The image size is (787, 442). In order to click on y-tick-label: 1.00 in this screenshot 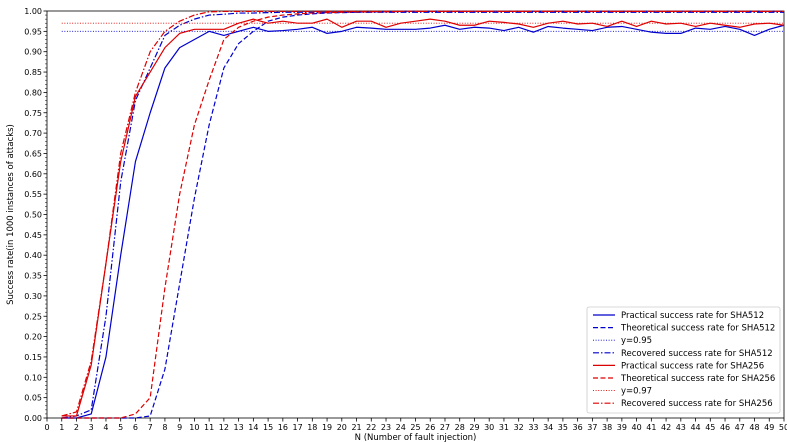, I will do `click(33, 11)`.